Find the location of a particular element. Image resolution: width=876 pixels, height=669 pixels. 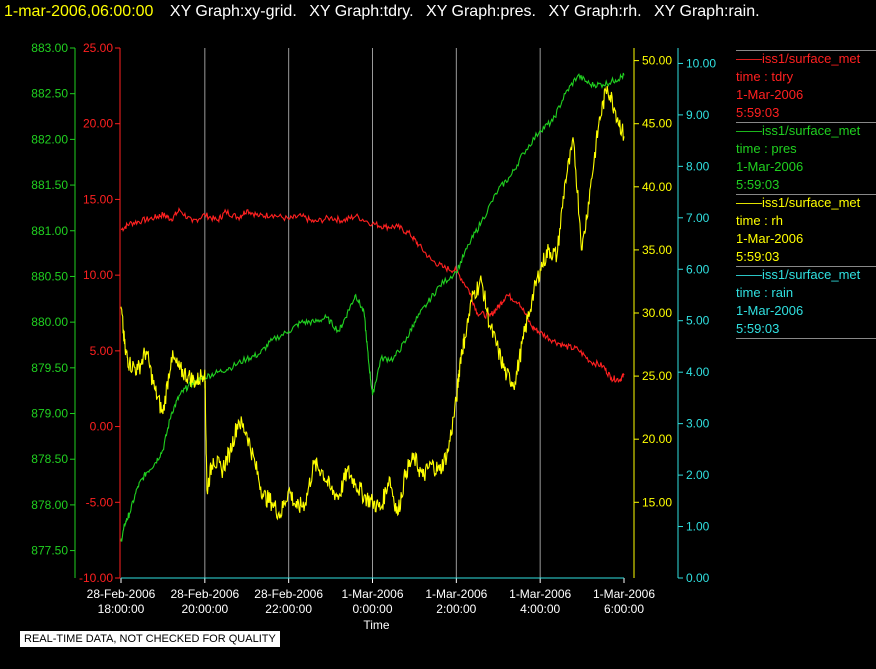

y-tick-label-rain: 3.00 is located at coordinates (698, 424).